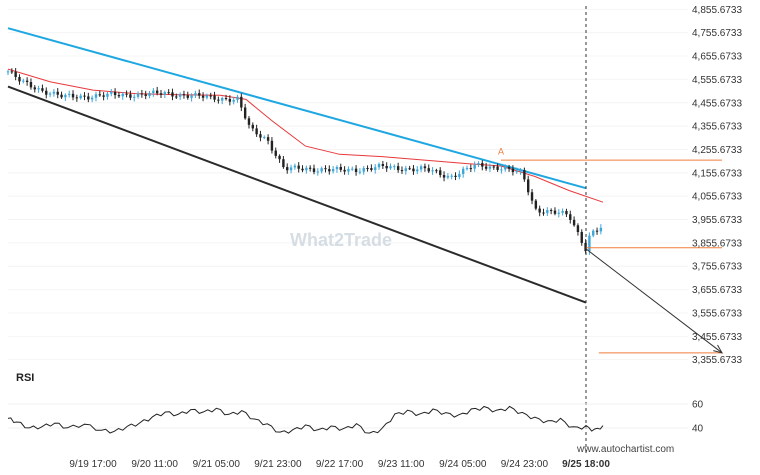  Describe the element at coordinates (355, 417) in the screenshot. I see `rsi-panel: 60 40` at that location.